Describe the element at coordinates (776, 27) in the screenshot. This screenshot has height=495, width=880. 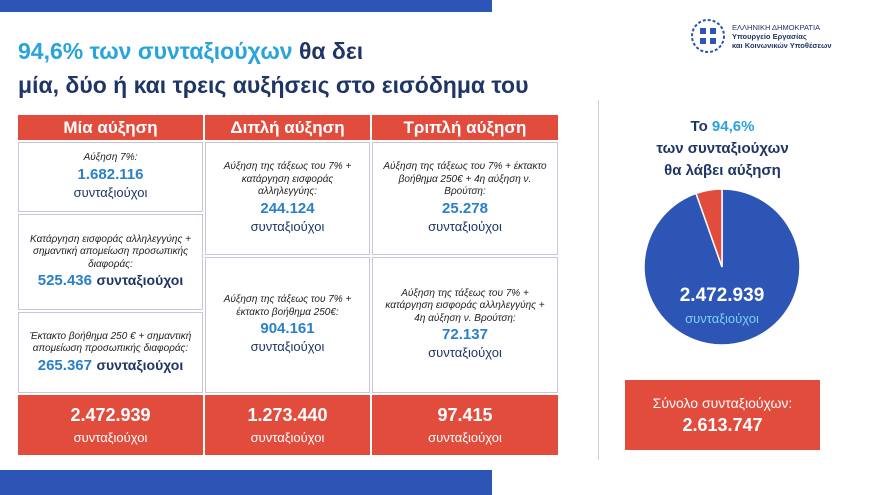
I see `logo-line: ΕΛΛΗΝΙΚΗ ΔΗΜΟΚΡΑΤΙΑ` at that location.